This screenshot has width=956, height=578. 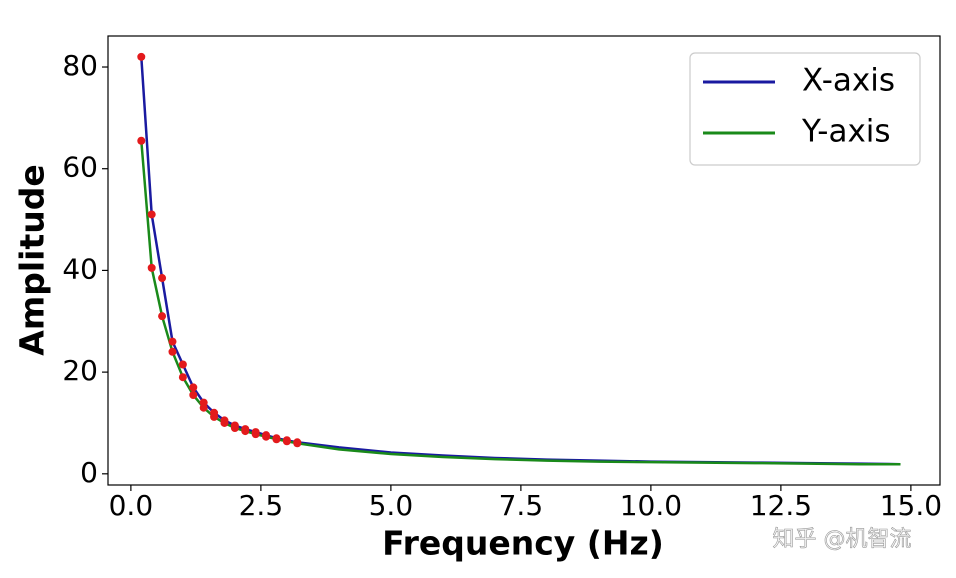 What do you see at coordinates (523, 543) in the screenshot?
I see `x-axis-label: Frequency (Hz)` at bounding box center [523, 543].